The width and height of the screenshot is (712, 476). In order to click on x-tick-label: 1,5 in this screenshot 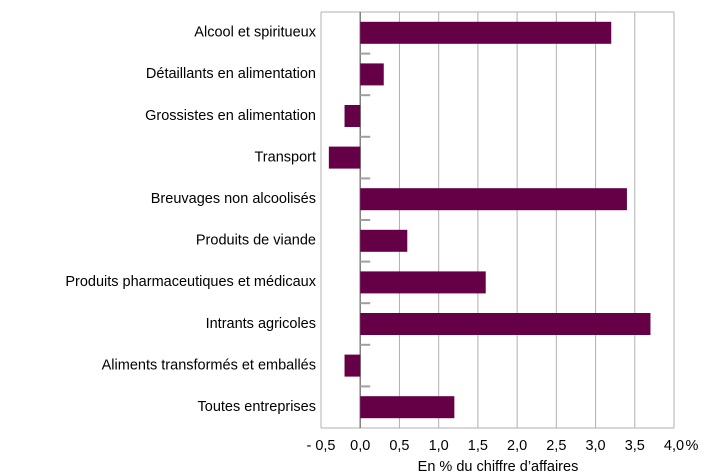, I will do `click(478, 446)`.